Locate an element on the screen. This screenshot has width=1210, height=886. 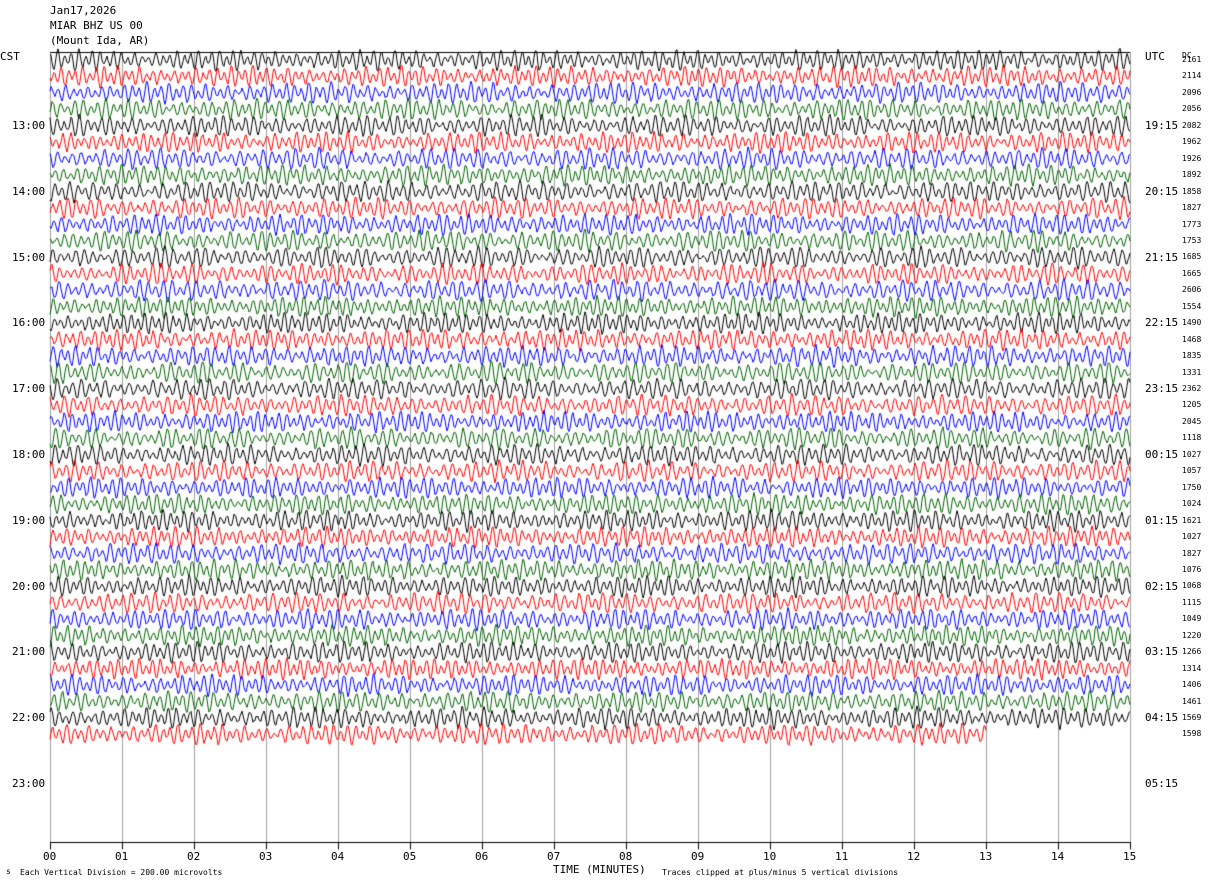
x-tick-label: 09 is located at coordinates (698, 856).